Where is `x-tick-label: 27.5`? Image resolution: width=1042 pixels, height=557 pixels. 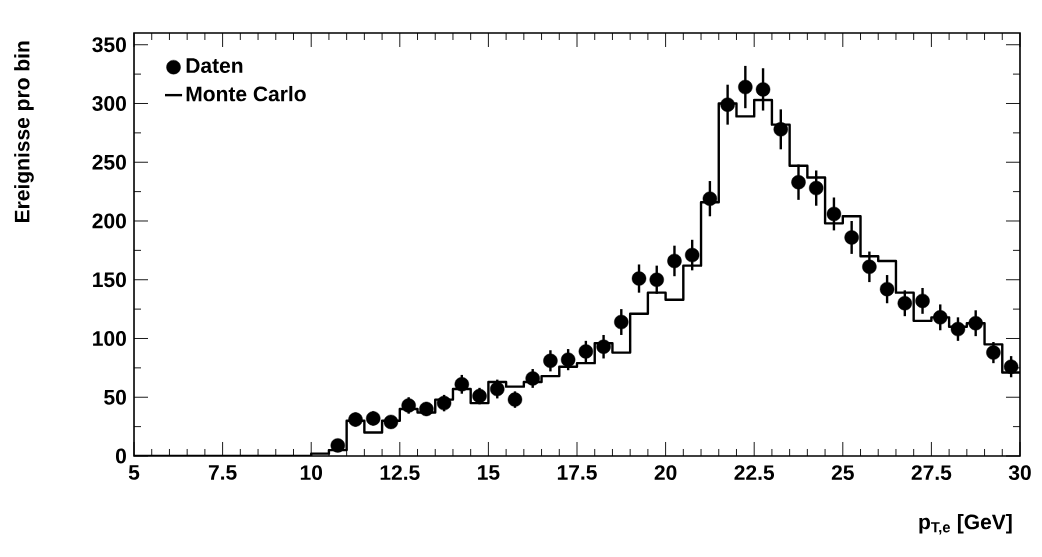
x-tick-label: 27.5 is located at coordinates (931, 473).